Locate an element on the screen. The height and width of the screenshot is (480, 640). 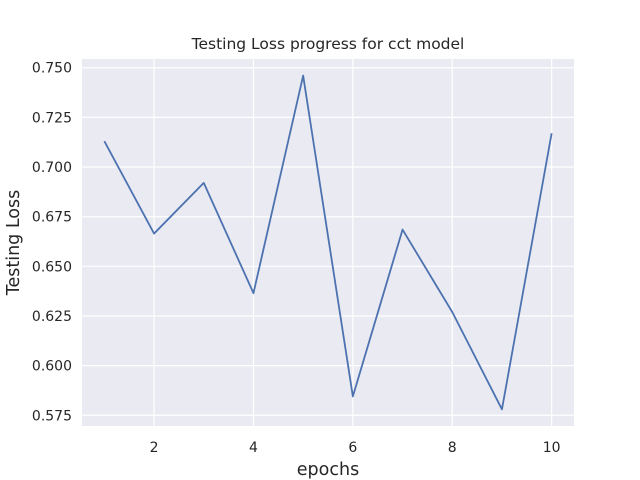
x-tick-label: 2 is located at coordinates (154, 448).